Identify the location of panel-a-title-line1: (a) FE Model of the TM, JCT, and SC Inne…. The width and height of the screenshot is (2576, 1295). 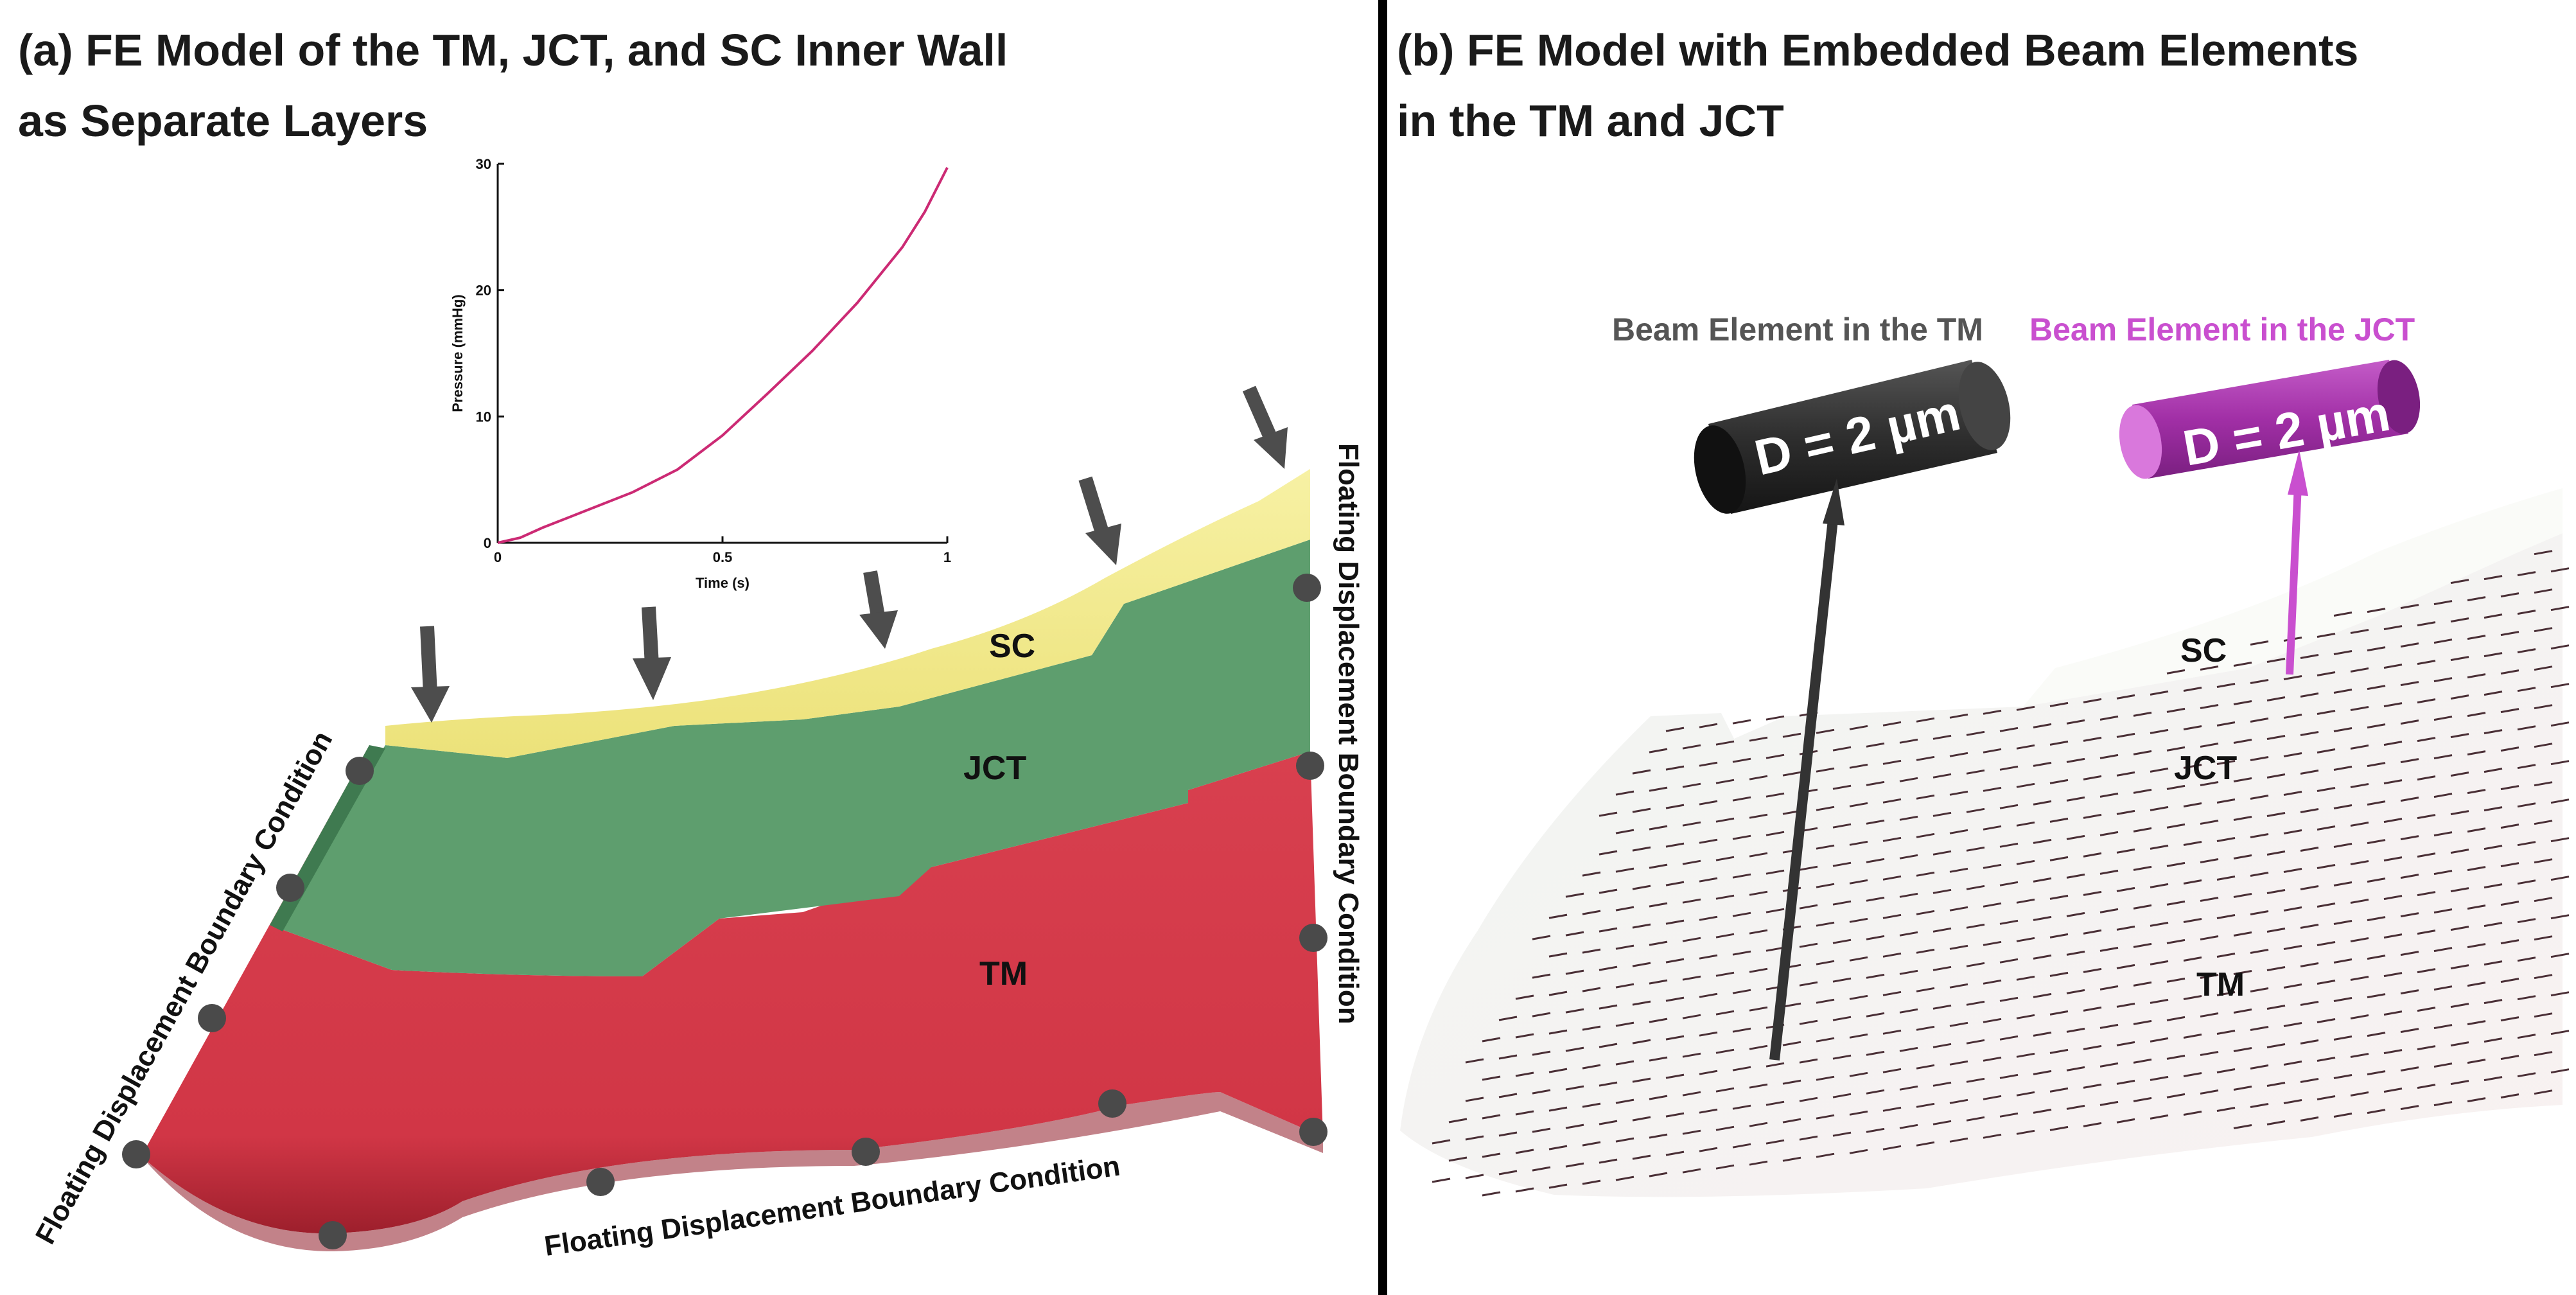
(513, 50).